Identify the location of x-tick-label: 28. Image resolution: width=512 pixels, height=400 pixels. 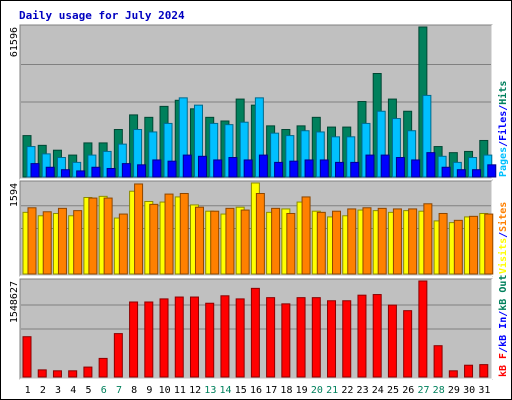
(439, 390).